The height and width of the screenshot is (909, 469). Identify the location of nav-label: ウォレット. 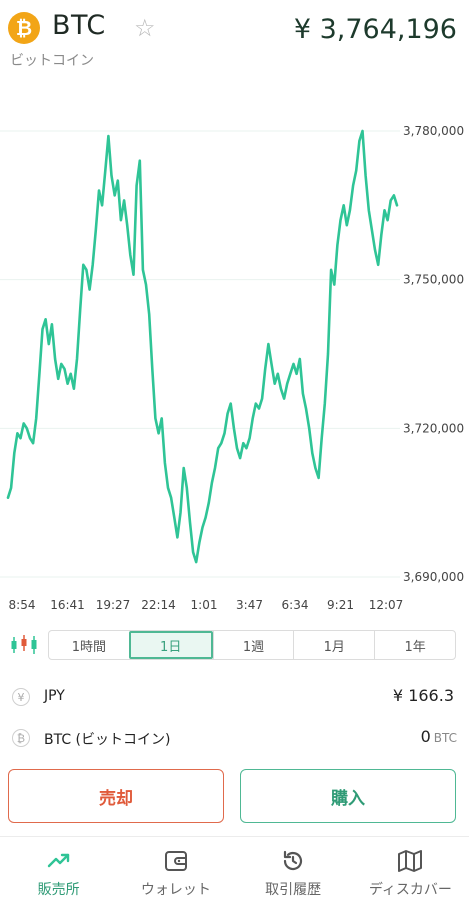
(175, 890).